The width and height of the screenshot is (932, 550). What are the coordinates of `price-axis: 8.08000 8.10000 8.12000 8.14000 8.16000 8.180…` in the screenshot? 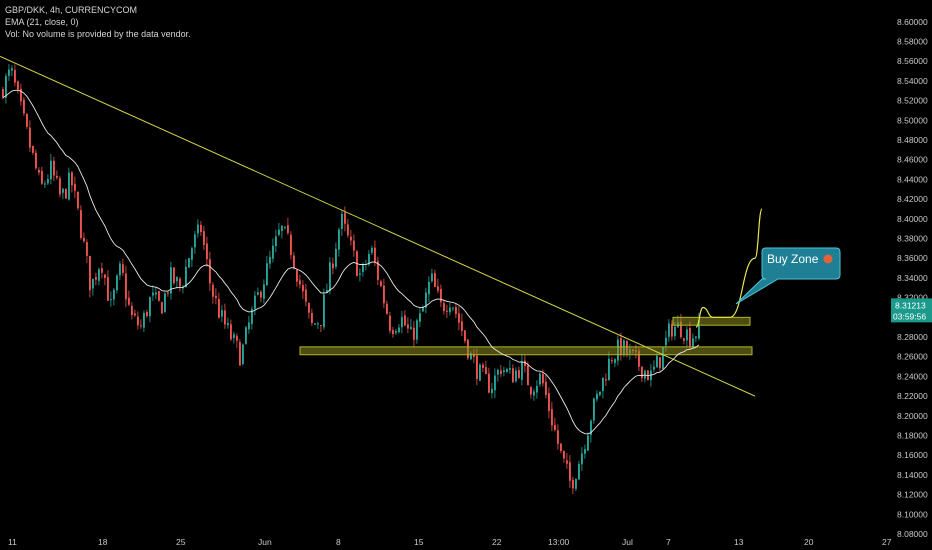 It's located at (912, 278).